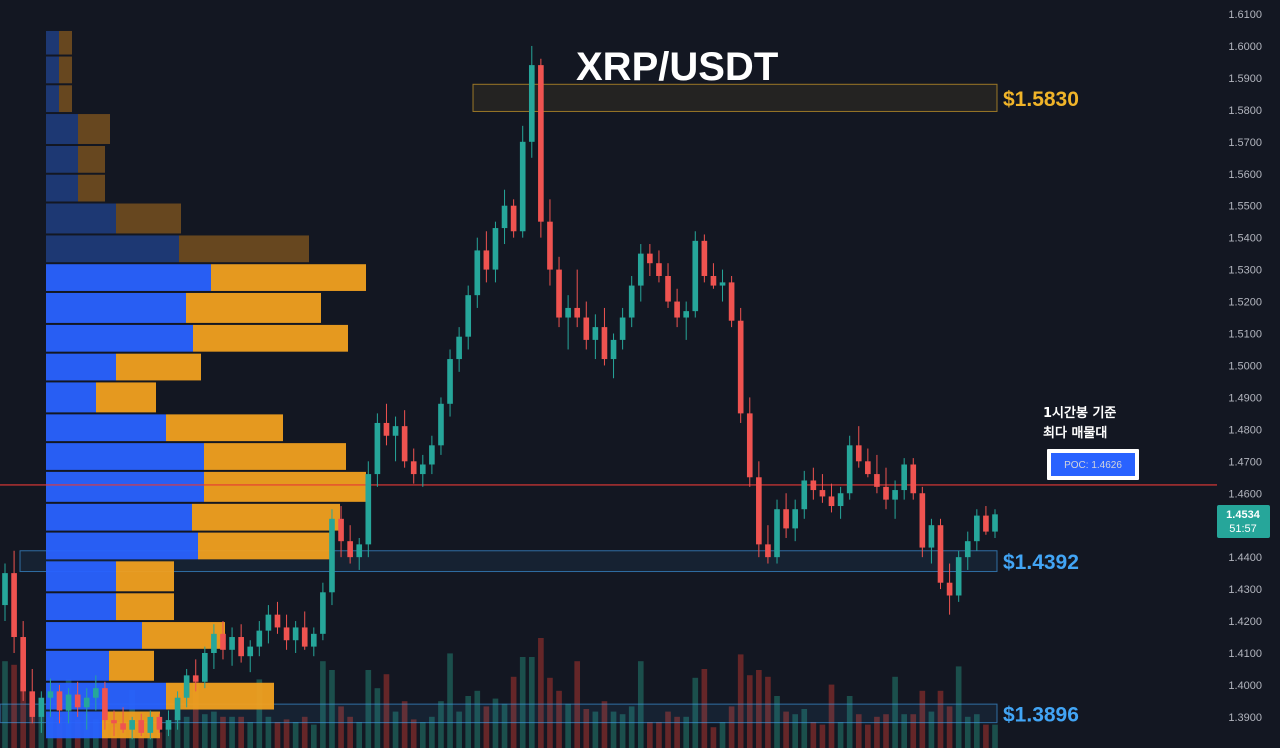 This screenshot has width=1280, height=748. I want to click on y-tick-label: 1.3900, so click(1245, 718).